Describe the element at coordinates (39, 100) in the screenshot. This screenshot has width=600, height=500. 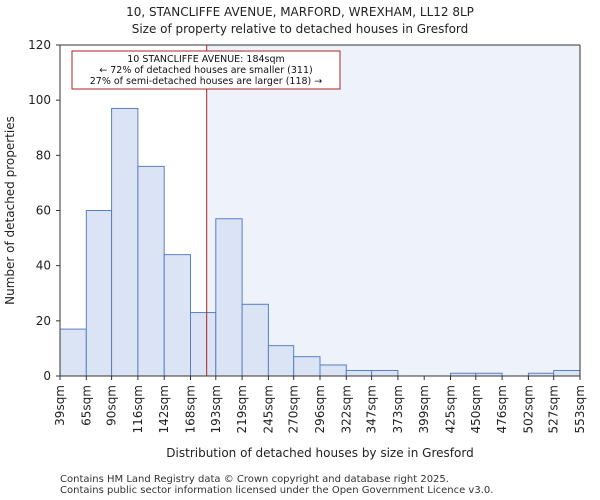
I see `y-tick-label-100: 100` at that location.